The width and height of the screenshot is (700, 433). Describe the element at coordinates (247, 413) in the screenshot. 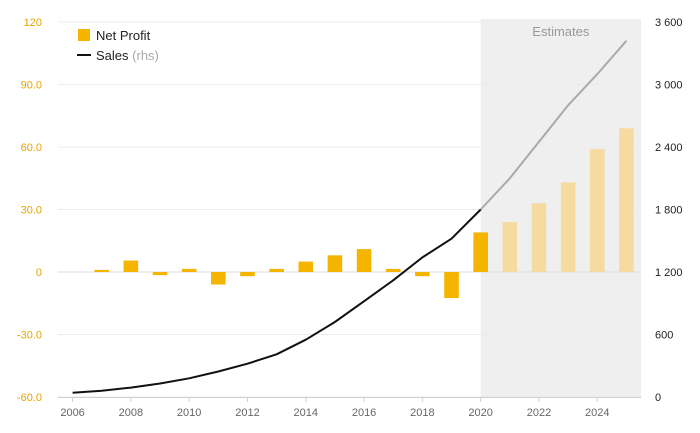

I see `x-tick-label: 2012` at that location.